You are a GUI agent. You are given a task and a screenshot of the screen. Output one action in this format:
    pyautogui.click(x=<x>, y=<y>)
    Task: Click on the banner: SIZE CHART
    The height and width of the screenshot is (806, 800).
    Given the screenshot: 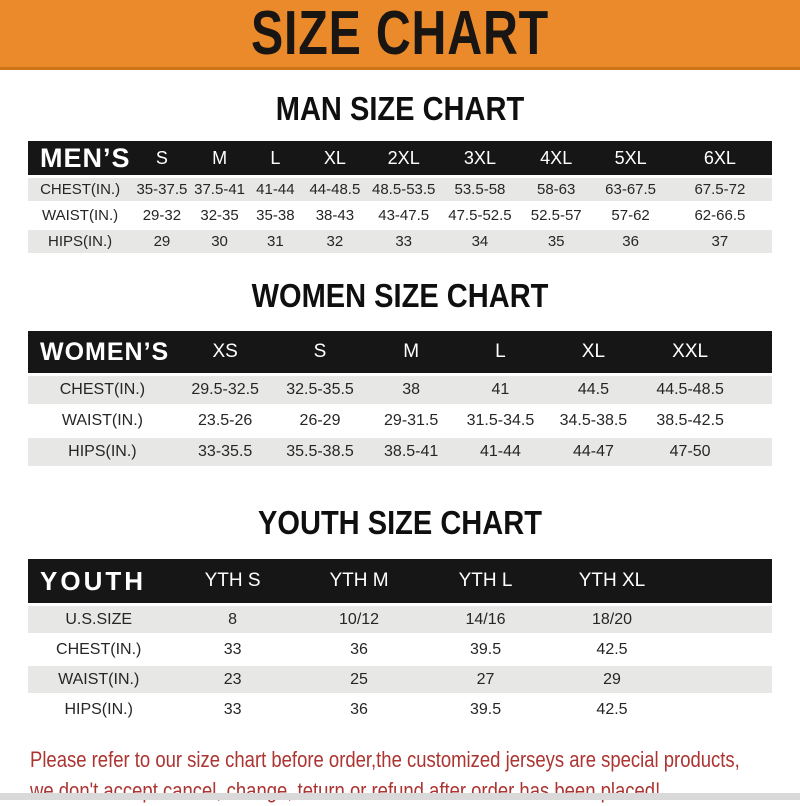 What is the action you would take?
    pyautogui.click(x=400, y=35)
    